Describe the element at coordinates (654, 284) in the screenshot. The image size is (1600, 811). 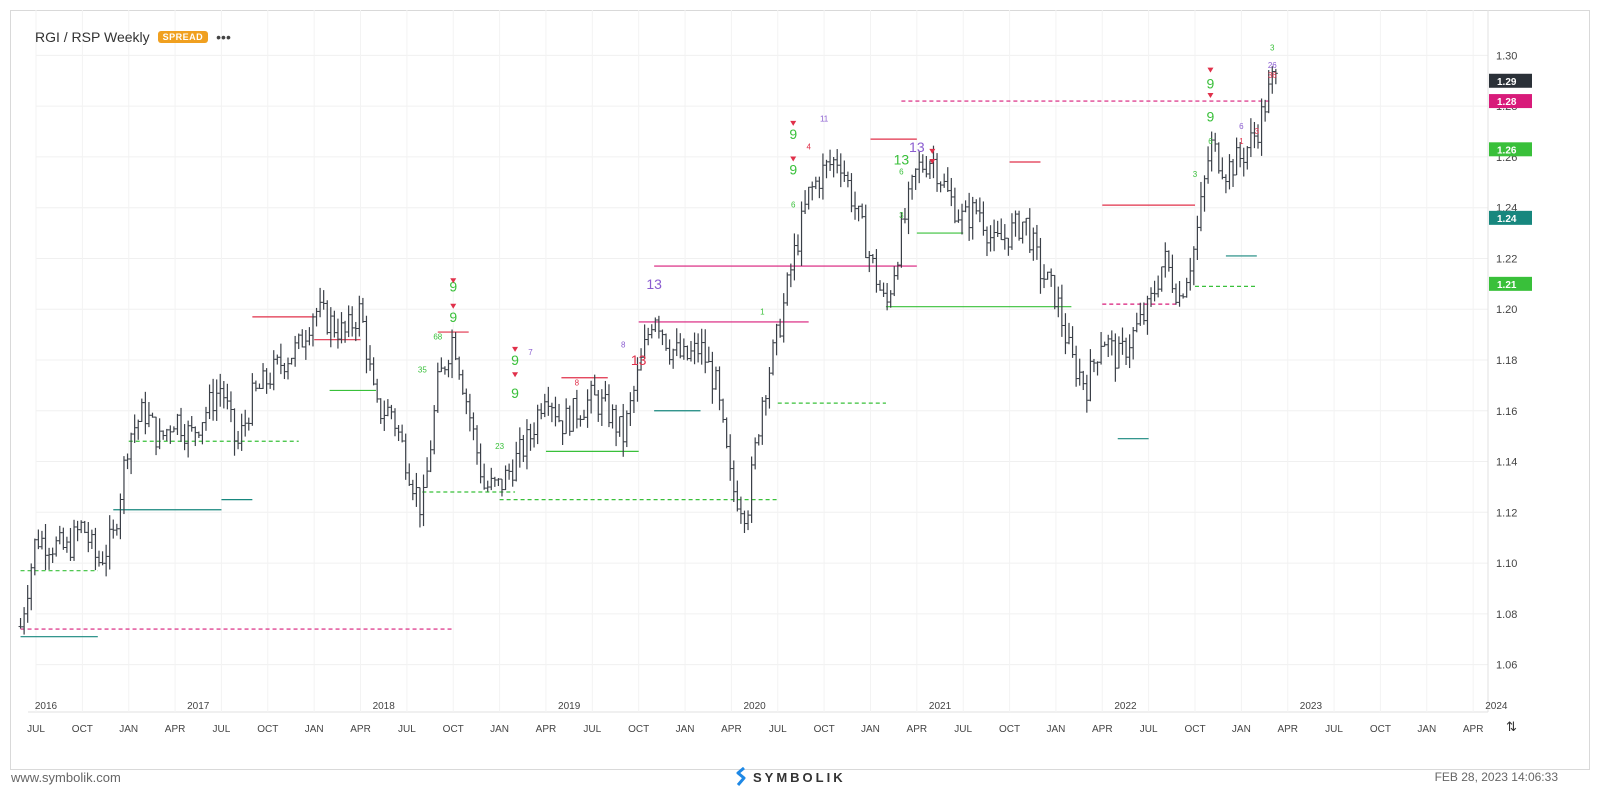
I see `count-label: 13` at that location.